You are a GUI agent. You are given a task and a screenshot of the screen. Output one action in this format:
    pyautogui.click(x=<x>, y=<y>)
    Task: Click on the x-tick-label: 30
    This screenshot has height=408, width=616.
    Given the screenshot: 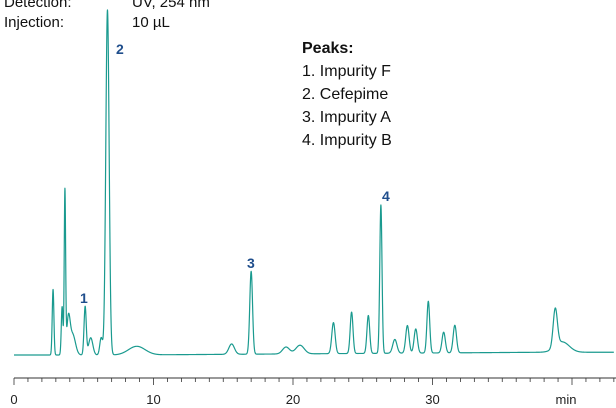 What is the action you would take?
    pyautogui.click(x=432, y=399)
    